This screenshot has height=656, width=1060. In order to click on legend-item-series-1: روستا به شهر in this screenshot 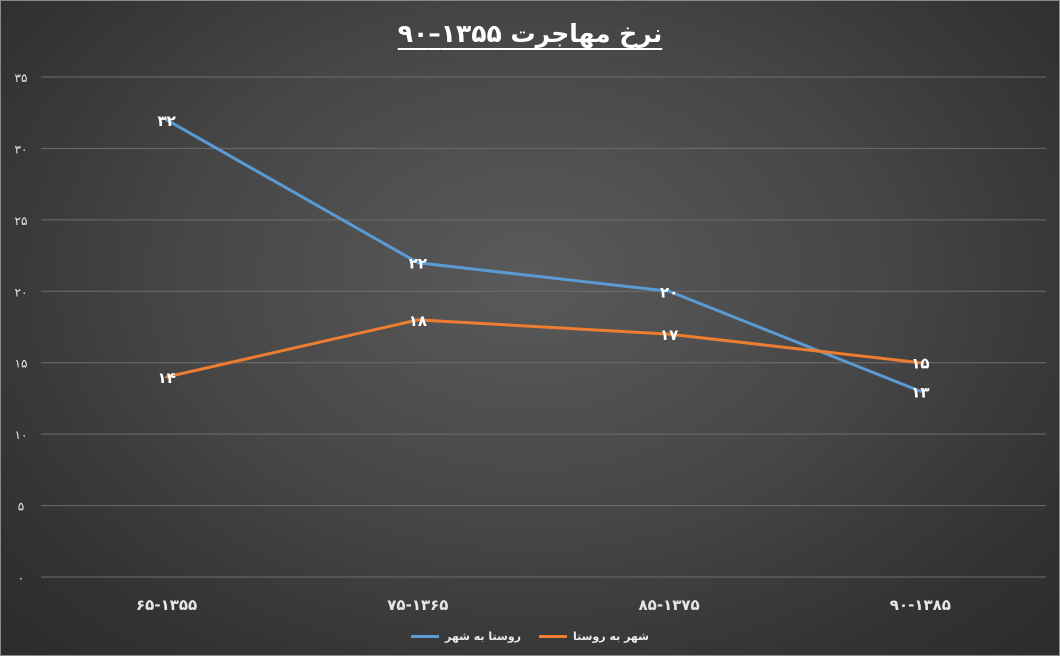, I will do `click(466, 636)`.